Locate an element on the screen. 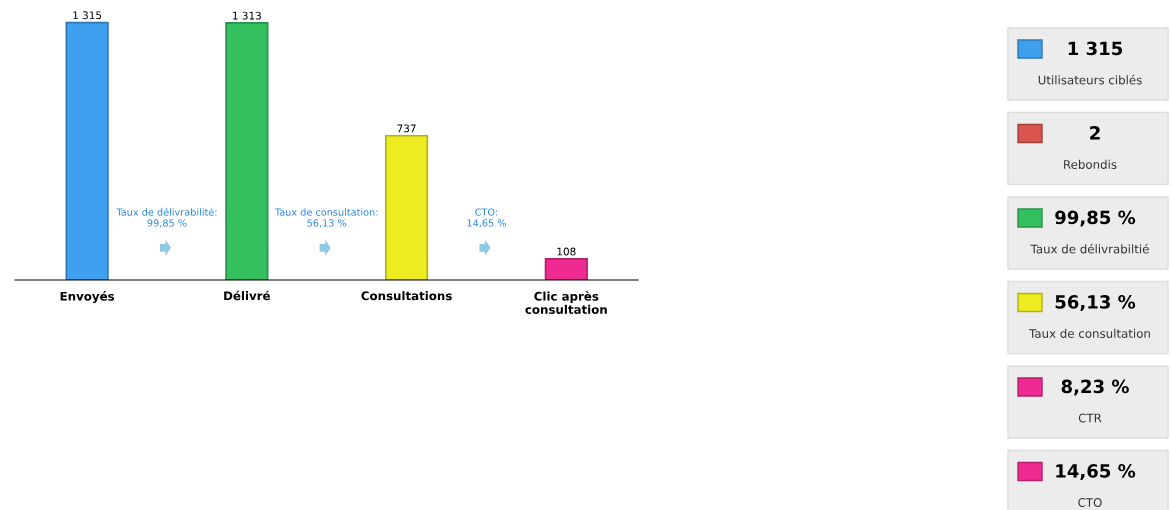  data-label: 1 315 is located at coordinates (87, 15).